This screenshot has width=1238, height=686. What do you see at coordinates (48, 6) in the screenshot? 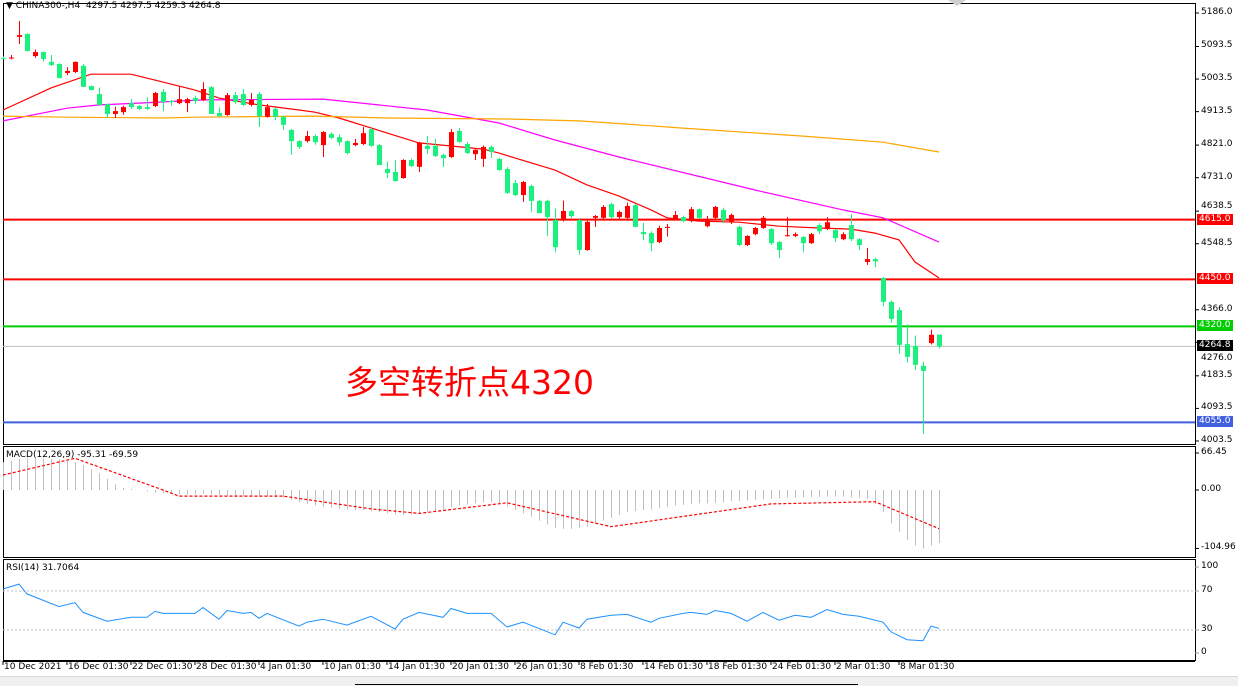
I see `symbol-label: CHINA300-,H4` at bounding box center [48, 6].